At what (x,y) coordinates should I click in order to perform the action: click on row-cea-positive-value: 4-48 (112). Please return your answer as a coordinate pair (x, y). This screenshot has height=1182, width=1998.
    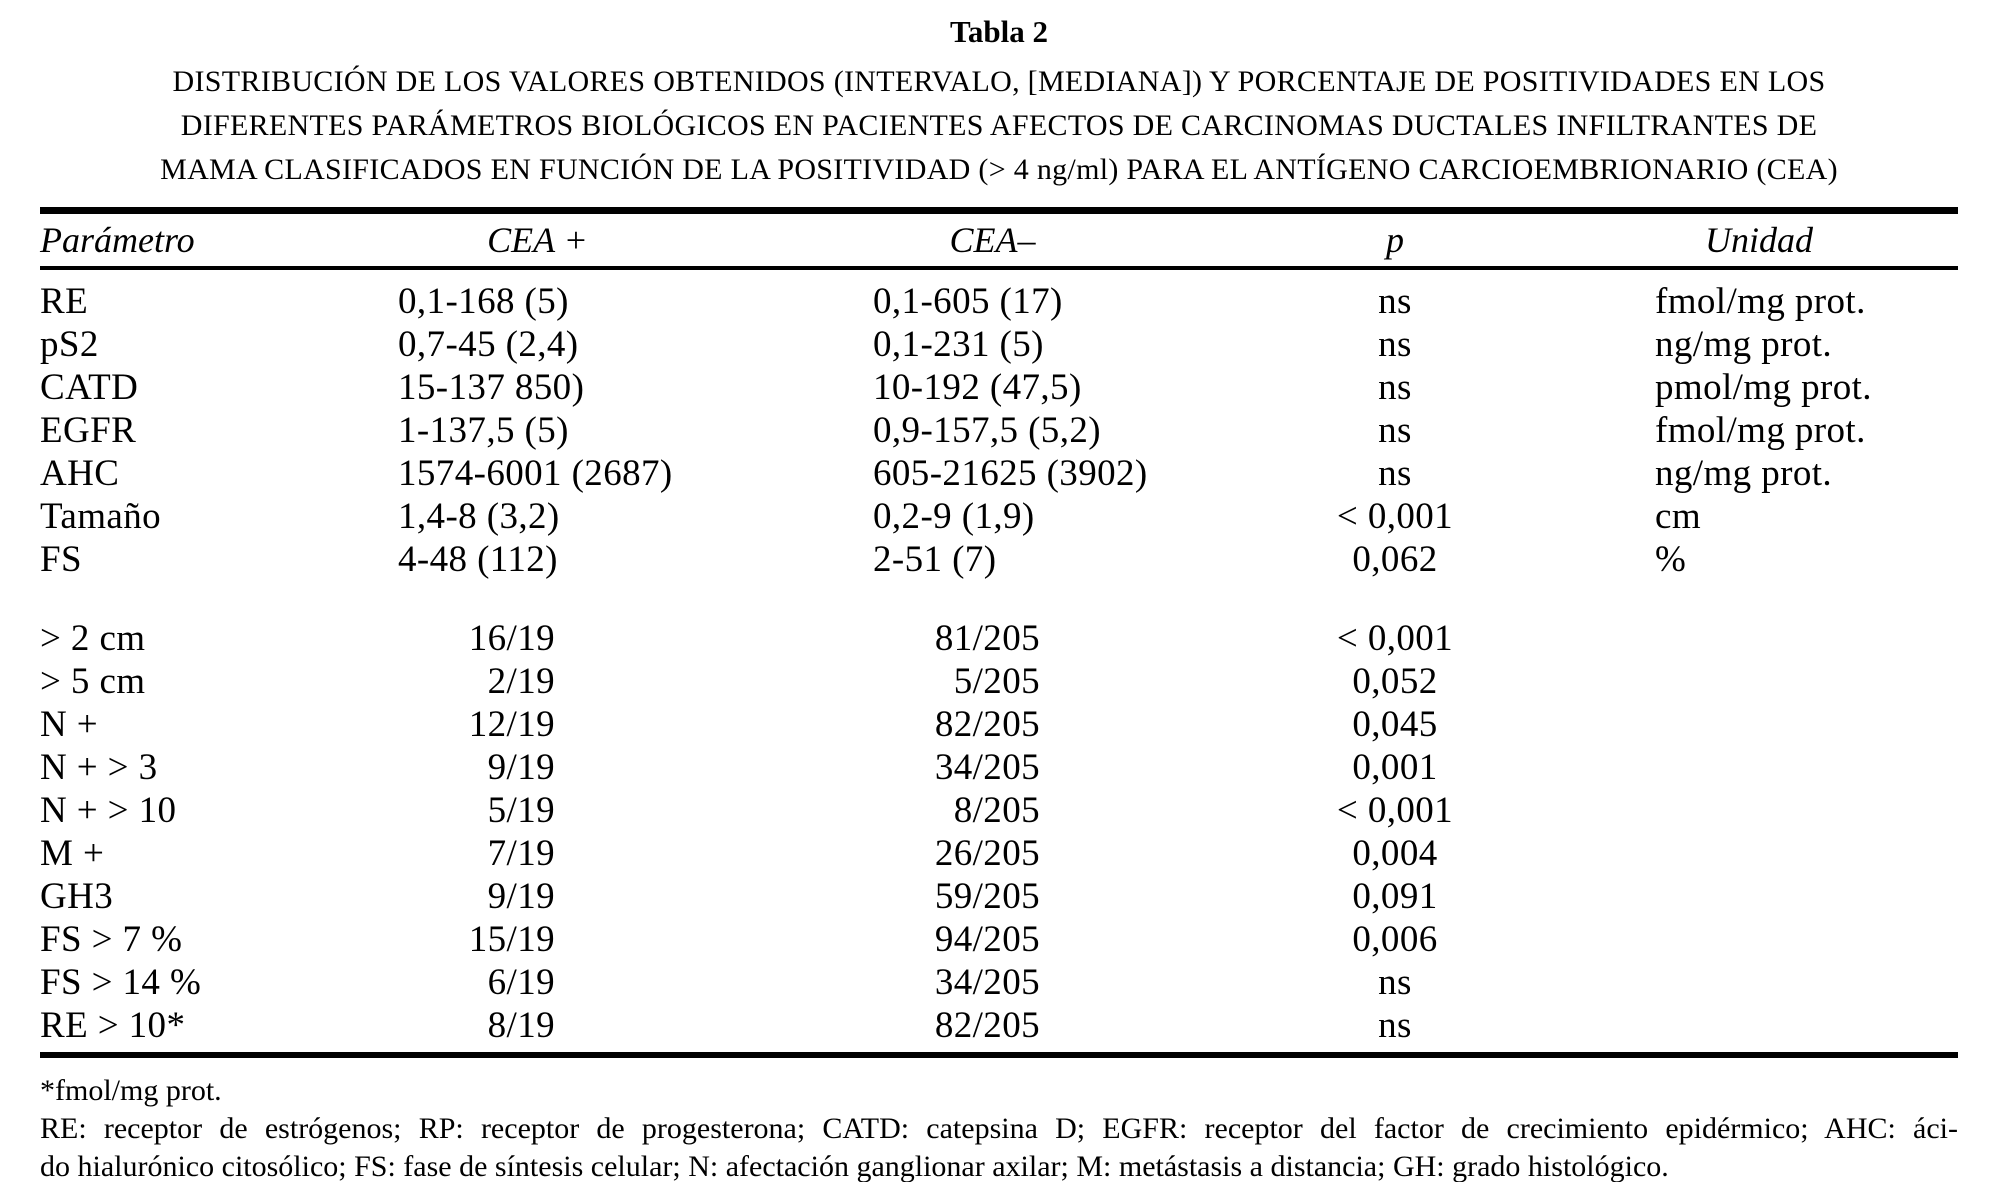
    Looking at the image, I should click on (478, 559).